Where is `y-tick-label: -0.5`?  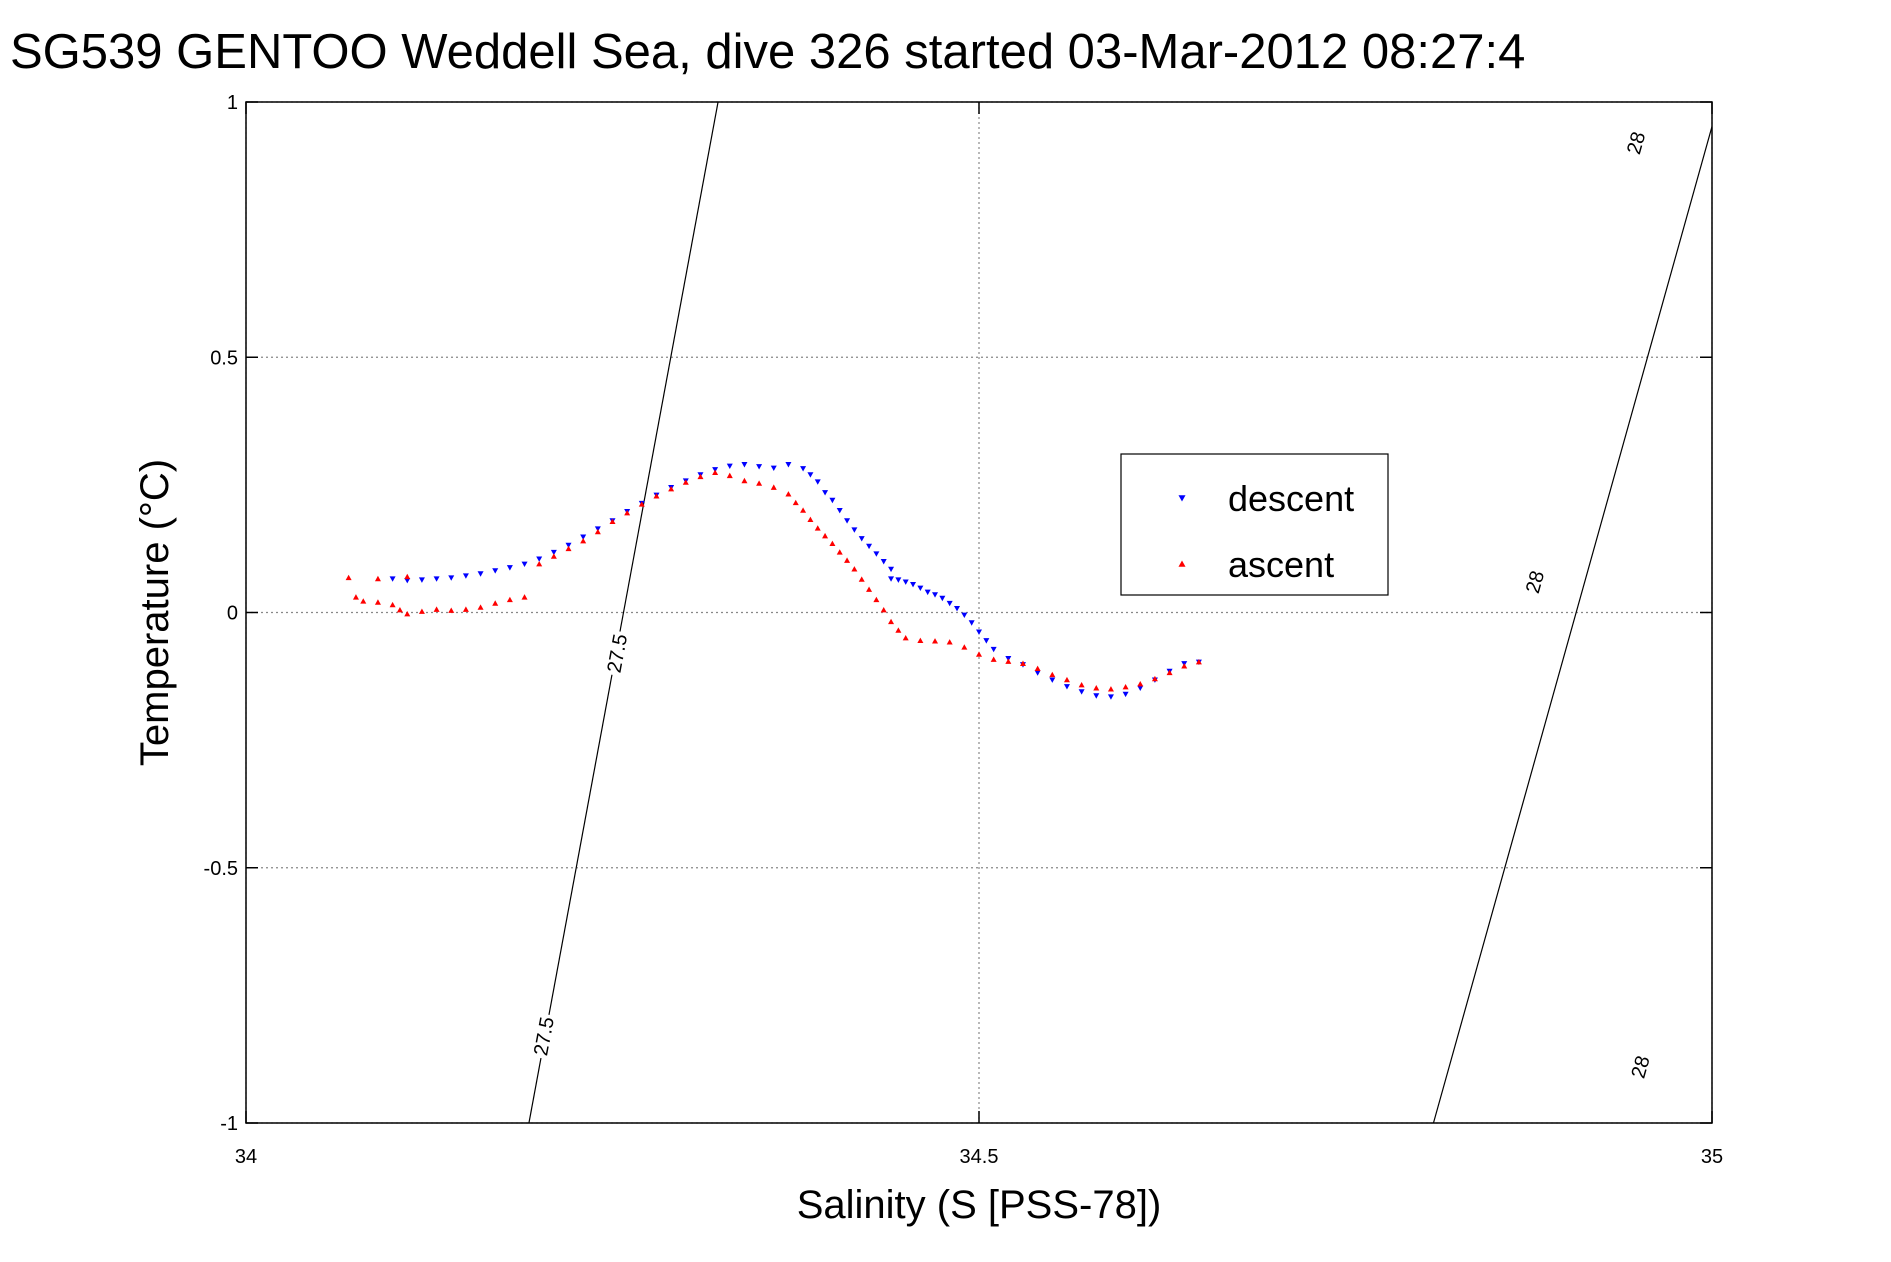
y-tick-label: -0.5 is located at coordinates (221, 869).